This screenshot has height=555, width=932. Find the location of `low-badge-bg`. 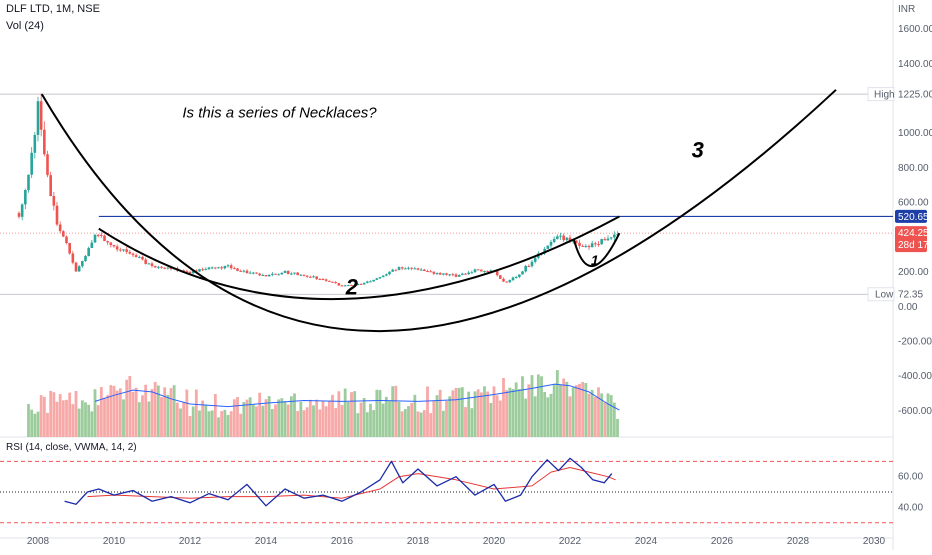

low-badge-bg is located at coordinates (881, 294).